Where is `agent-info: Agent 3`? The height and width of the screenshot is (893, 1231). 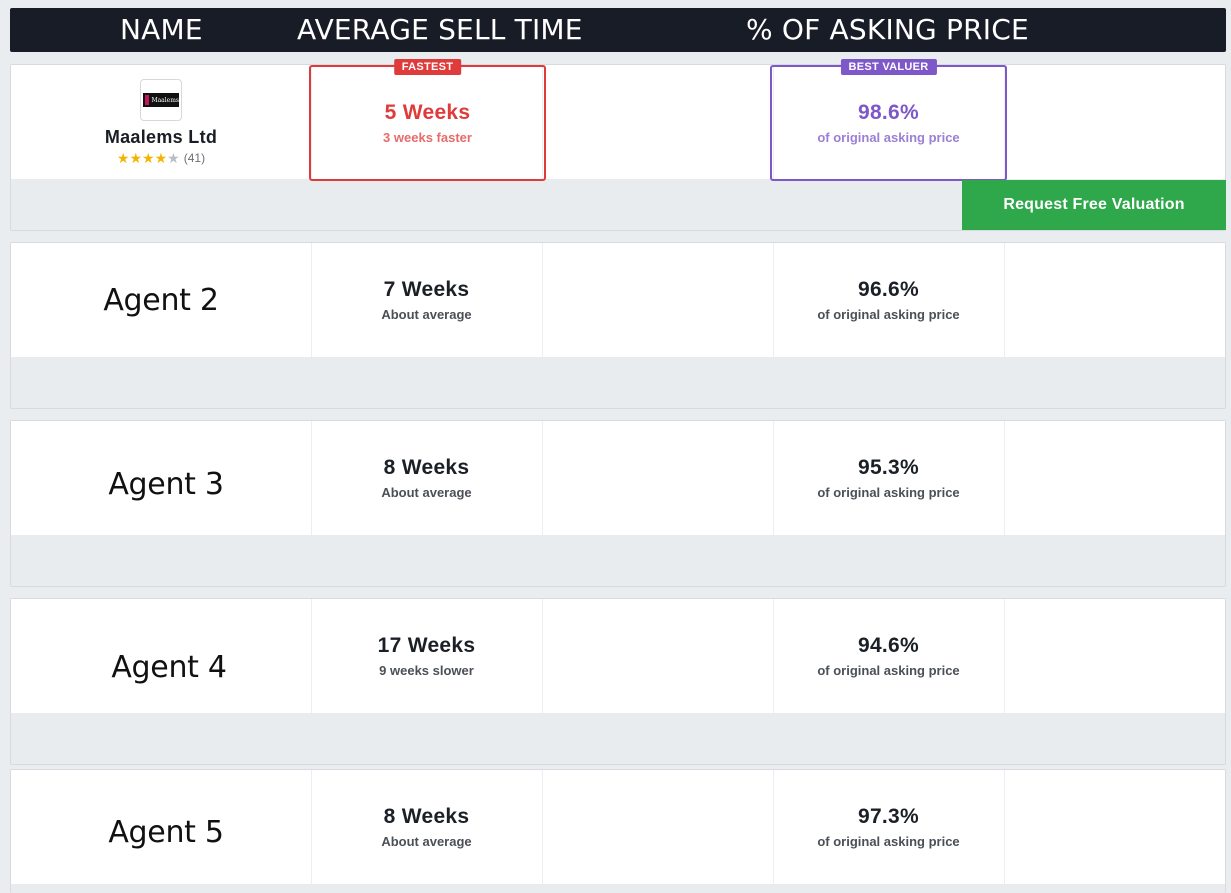
agent-info: Agent 3 is located at coordinates (166, 478).